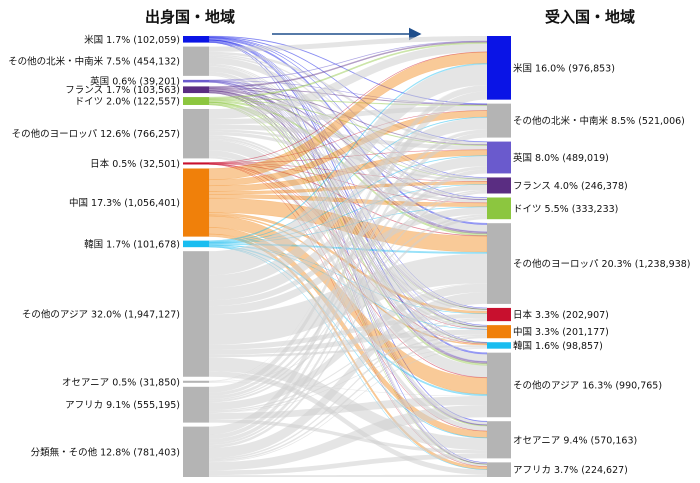  I want to click on target-name-1: その他の北米・中南米, so click(562, 121).